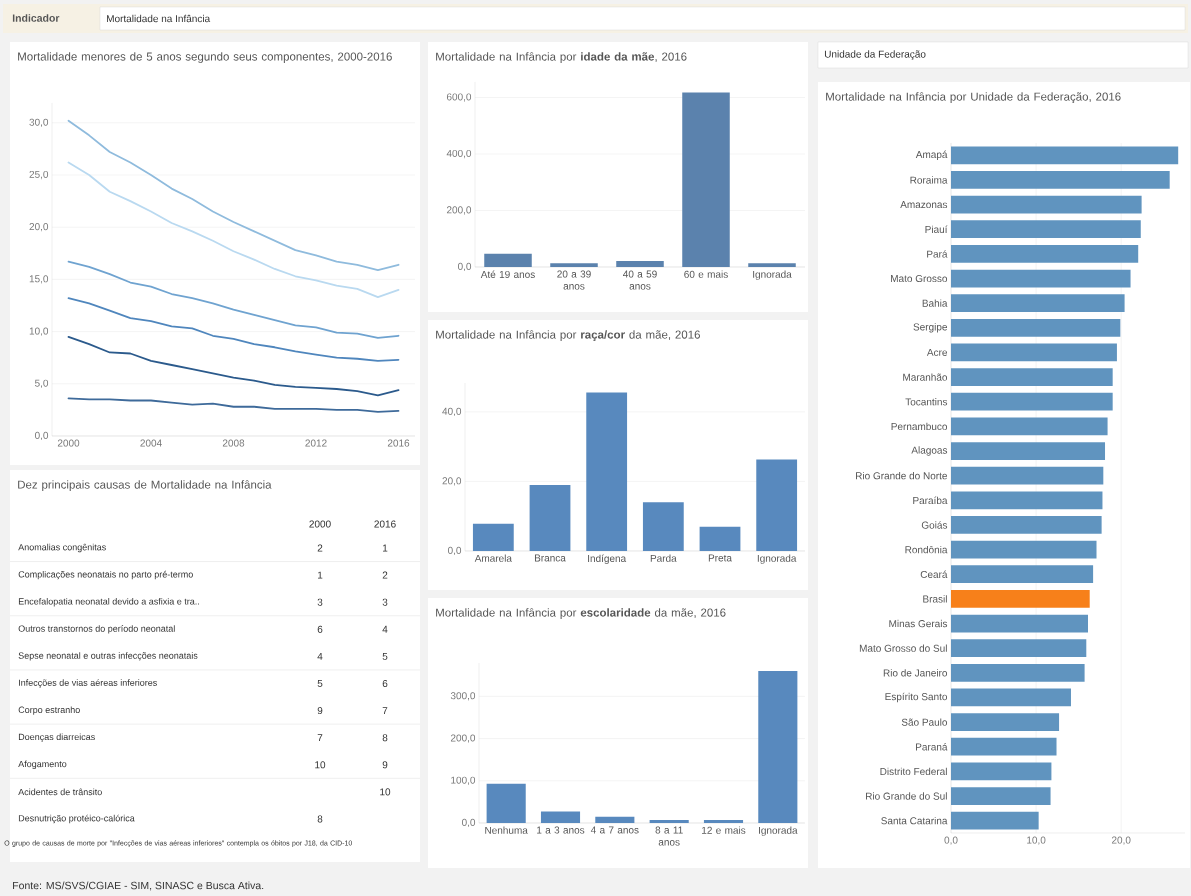 Image resolution: width=1191 pixels, height=896 pixels. I want to click on y-tick-label: 400,0, so click(459, 154).